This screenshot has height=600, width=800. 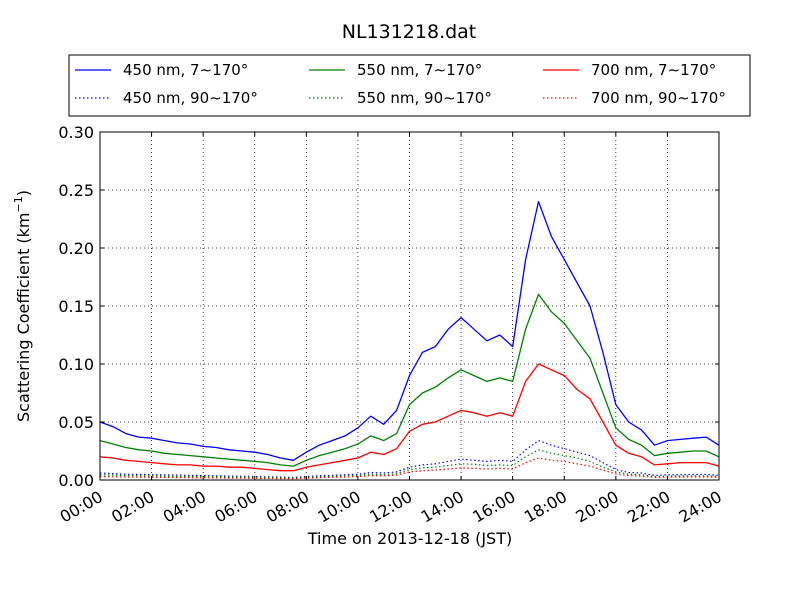 I want to click on x-tick-label: 18:00, so click(x=545, y=507).